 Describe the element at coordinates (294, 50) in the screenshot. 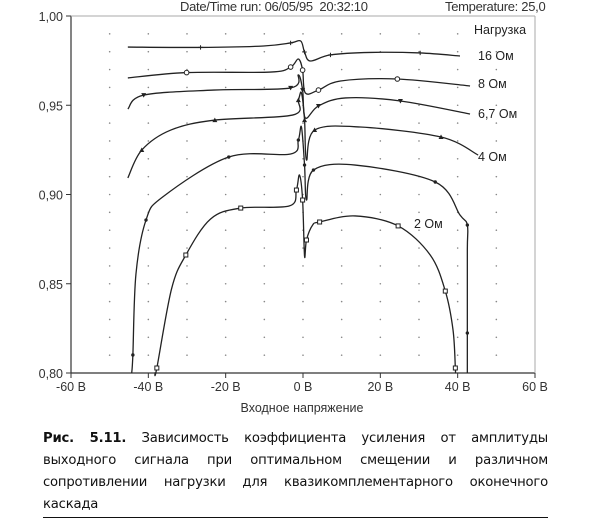

I see `series-line` at that location.